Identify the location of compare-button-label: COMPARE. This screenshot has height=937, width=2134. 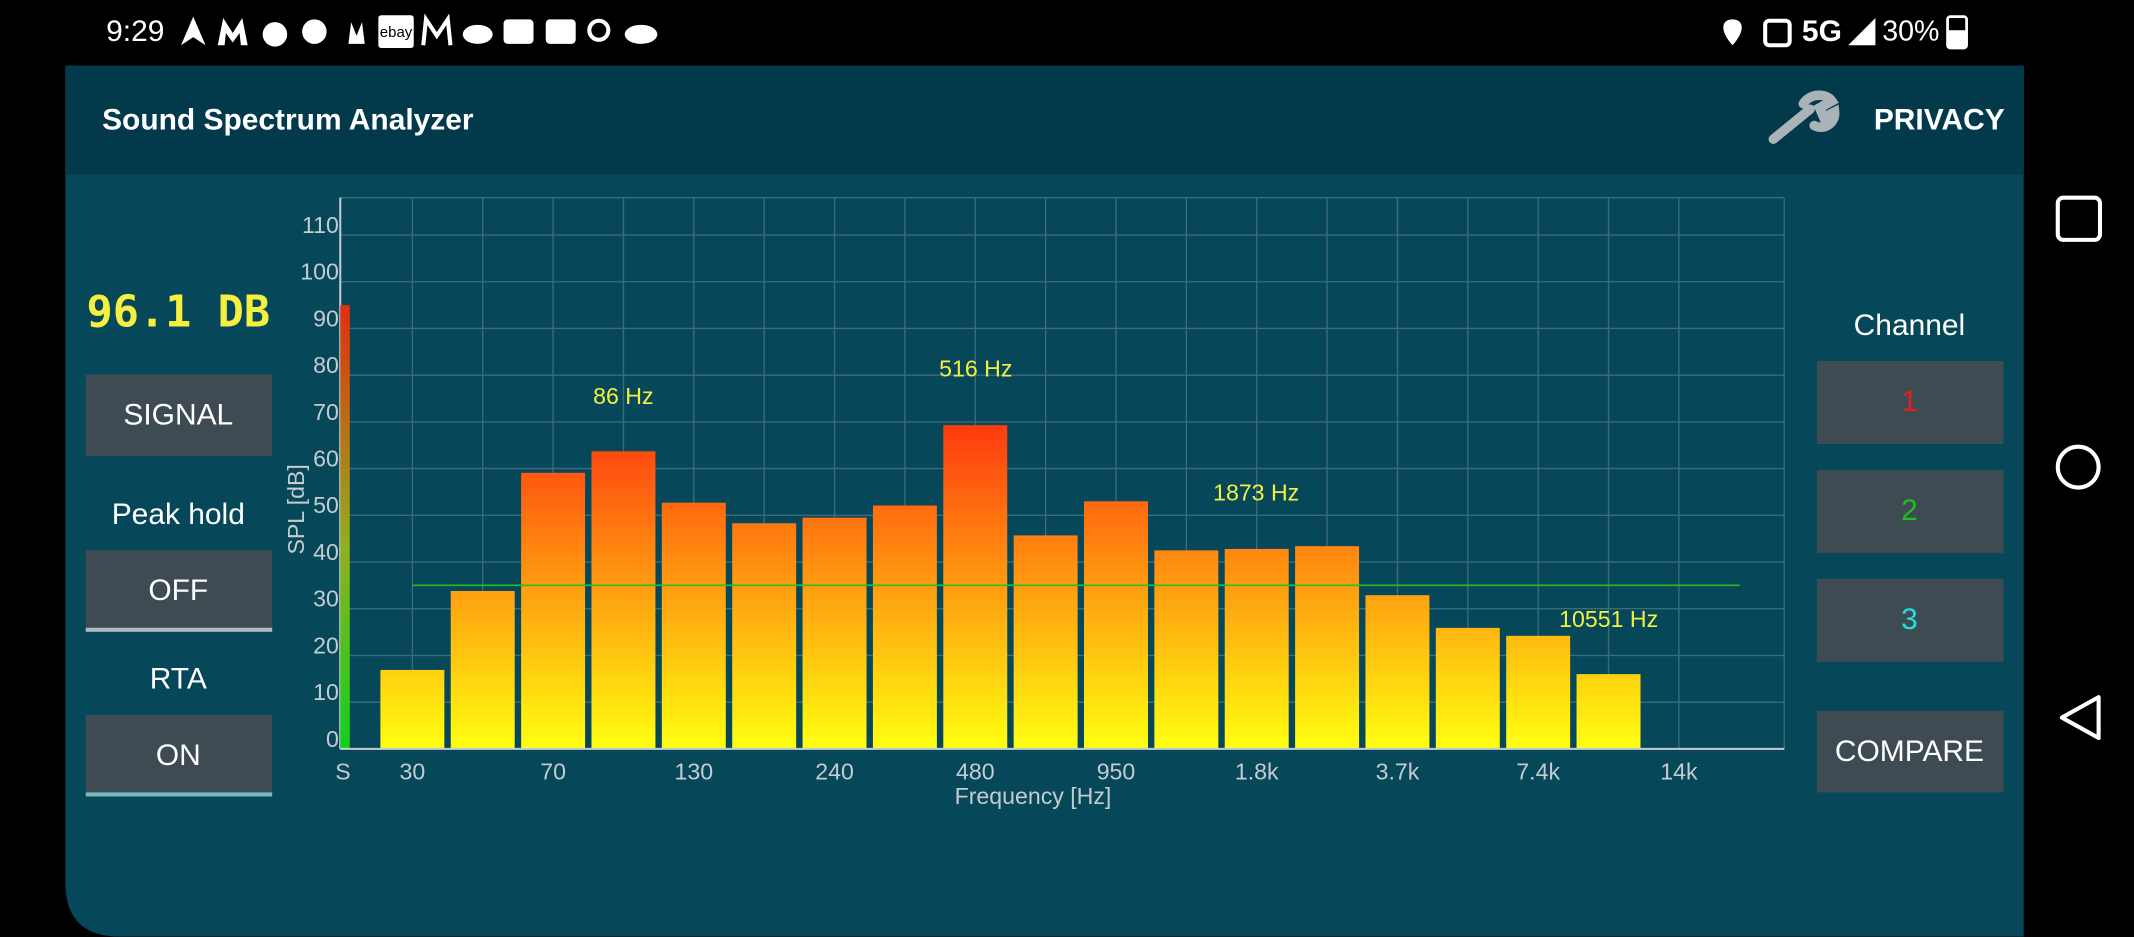
(1909, 751).